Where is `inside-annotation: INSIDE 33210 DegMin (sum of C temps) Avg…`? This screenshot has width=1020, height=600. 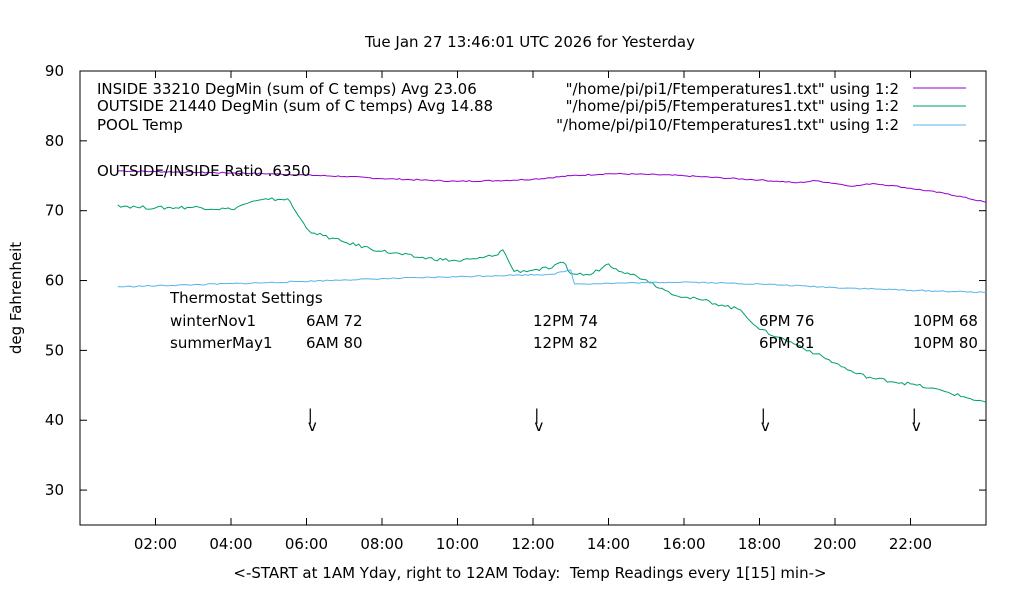 inside-annotation: INSIDE 33210 DegMin (sum of C temps) Avg… is located at coordinates (287, 89).